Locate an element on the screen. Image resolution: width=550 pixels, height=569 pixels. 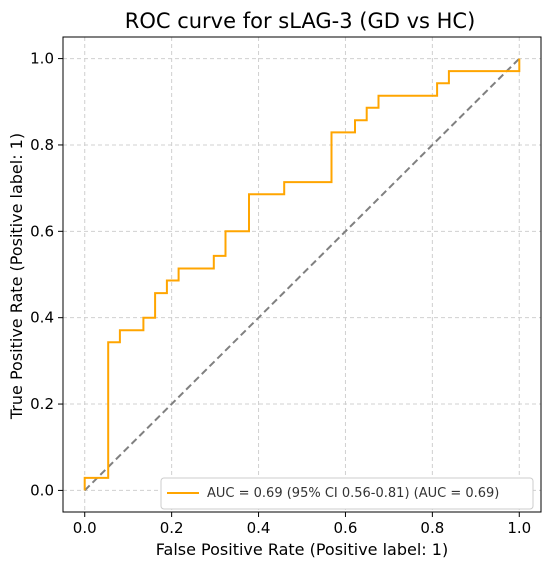
y-axis-title: True Positive Rate (Positive label: 1) is located at coordinates (16, 276).